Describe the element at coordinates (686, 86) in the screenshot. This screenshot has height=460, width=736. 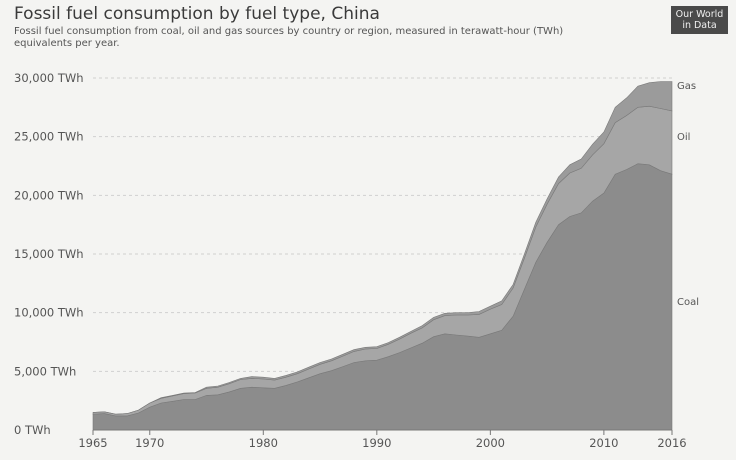
I see `series-label-gas: Gas` at that location.